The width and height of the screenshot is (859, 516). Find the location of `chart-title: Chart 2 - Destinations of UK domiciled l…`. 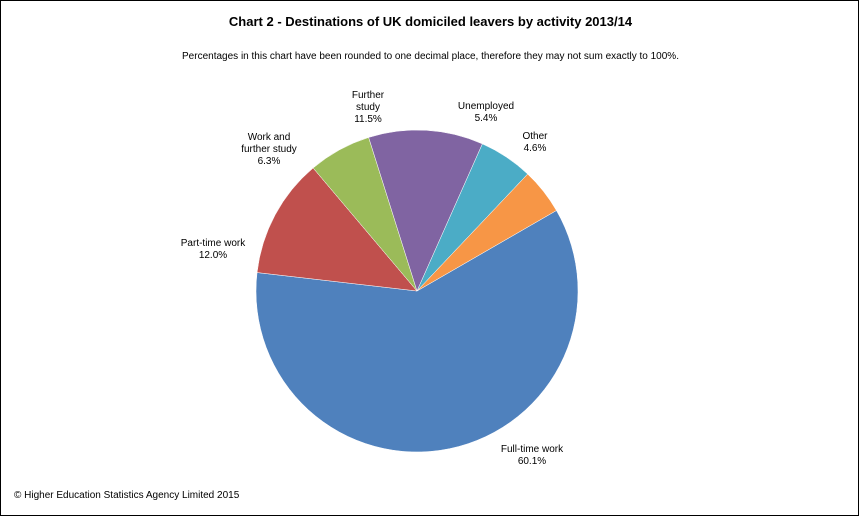

chart-title: Chart 2 - Destinations of UK domiciled l… is located at coordinates (430, 21).